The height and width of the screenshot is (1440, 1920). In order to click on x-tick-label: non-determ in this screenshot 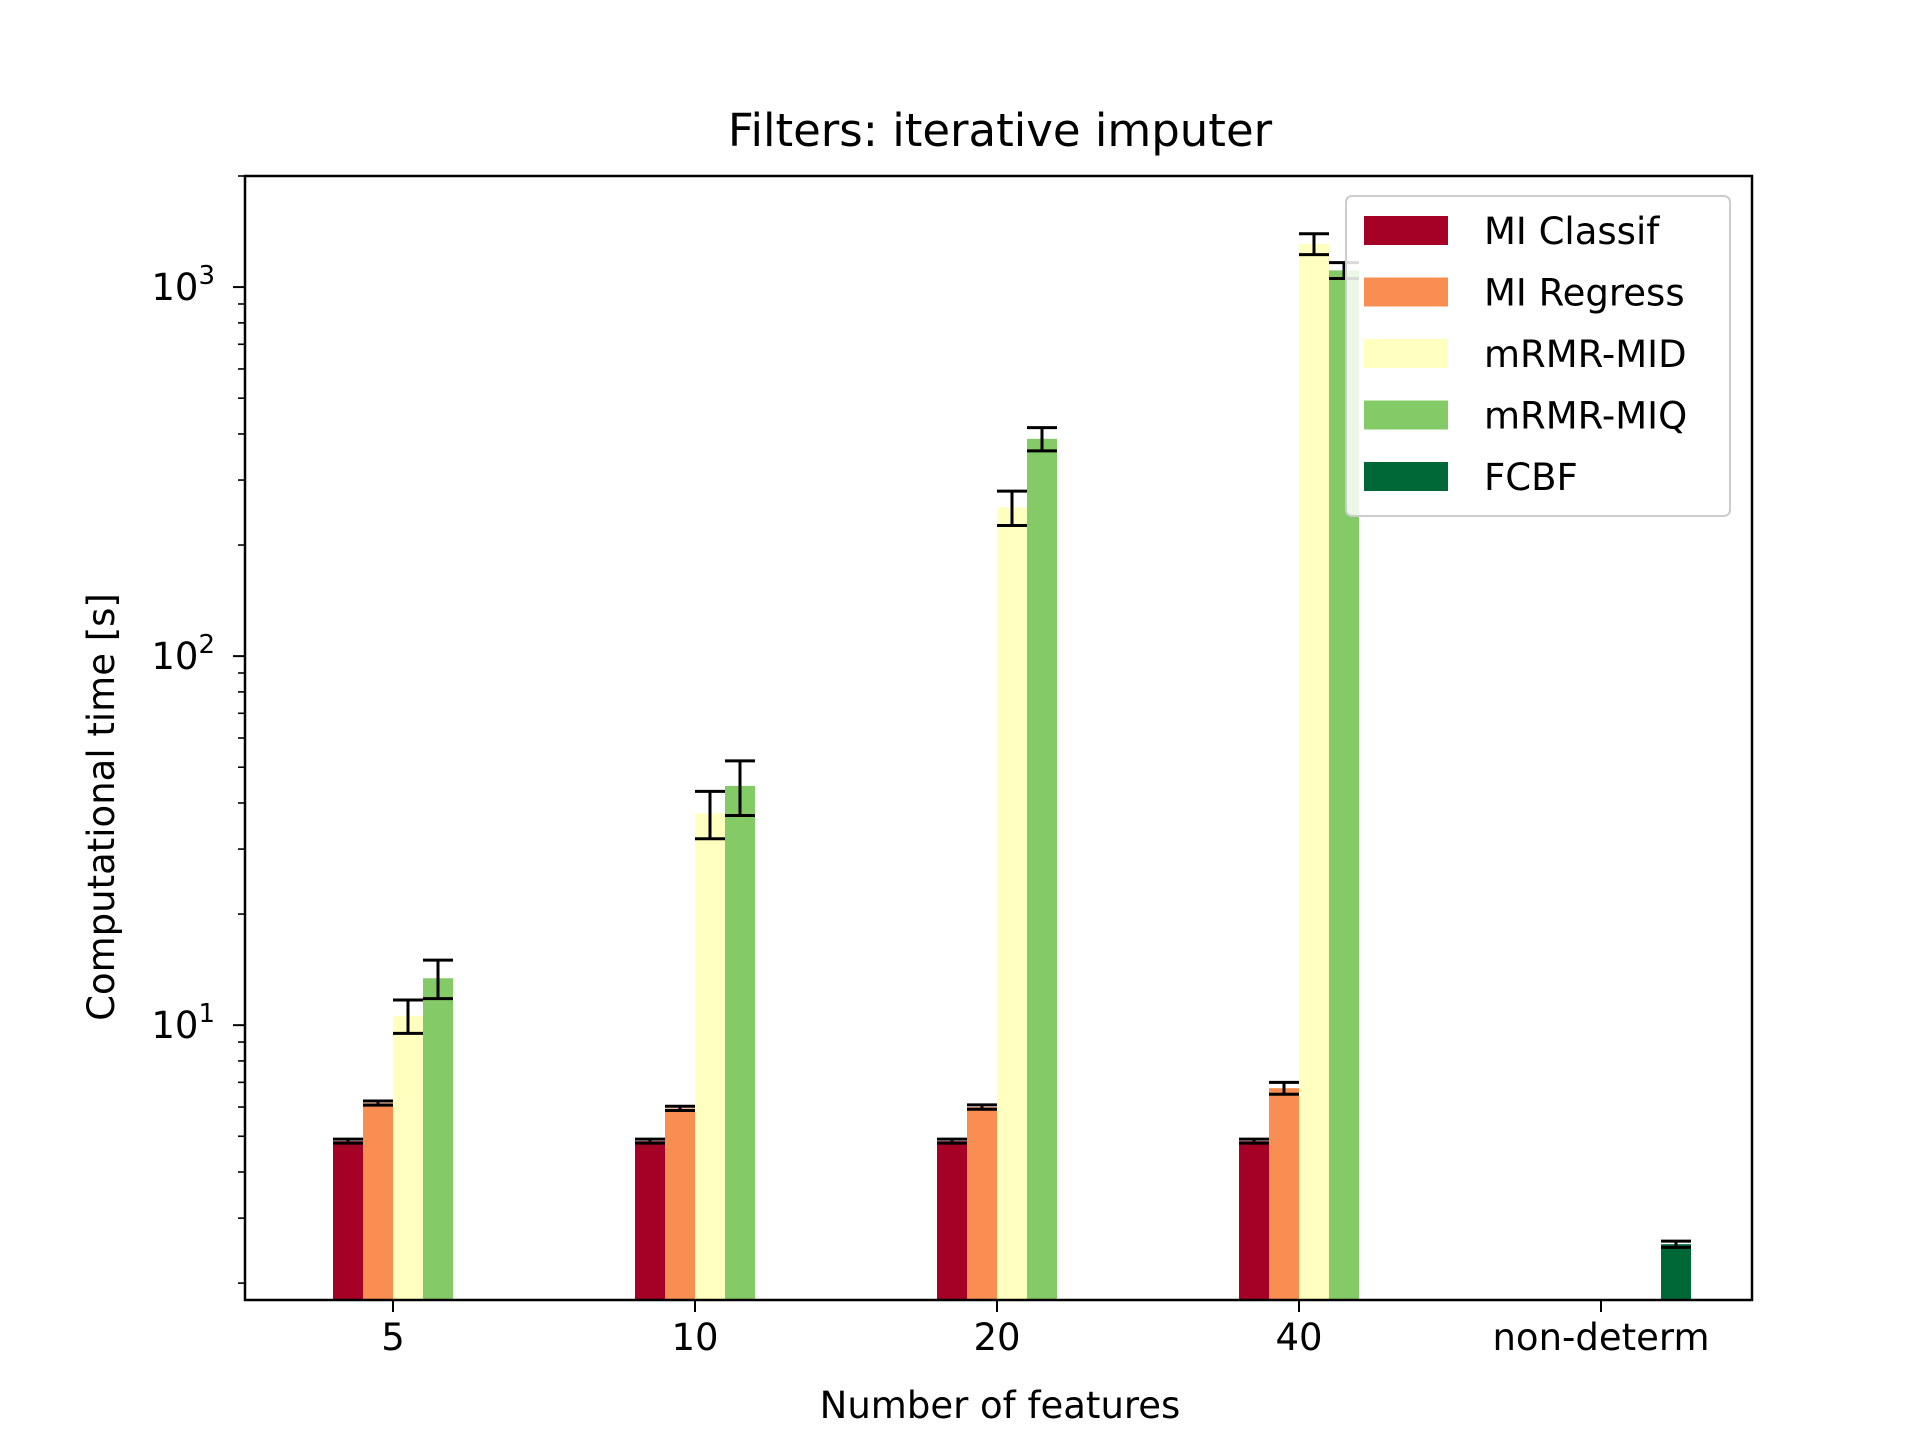, I will do `click(1600, 1337)`.